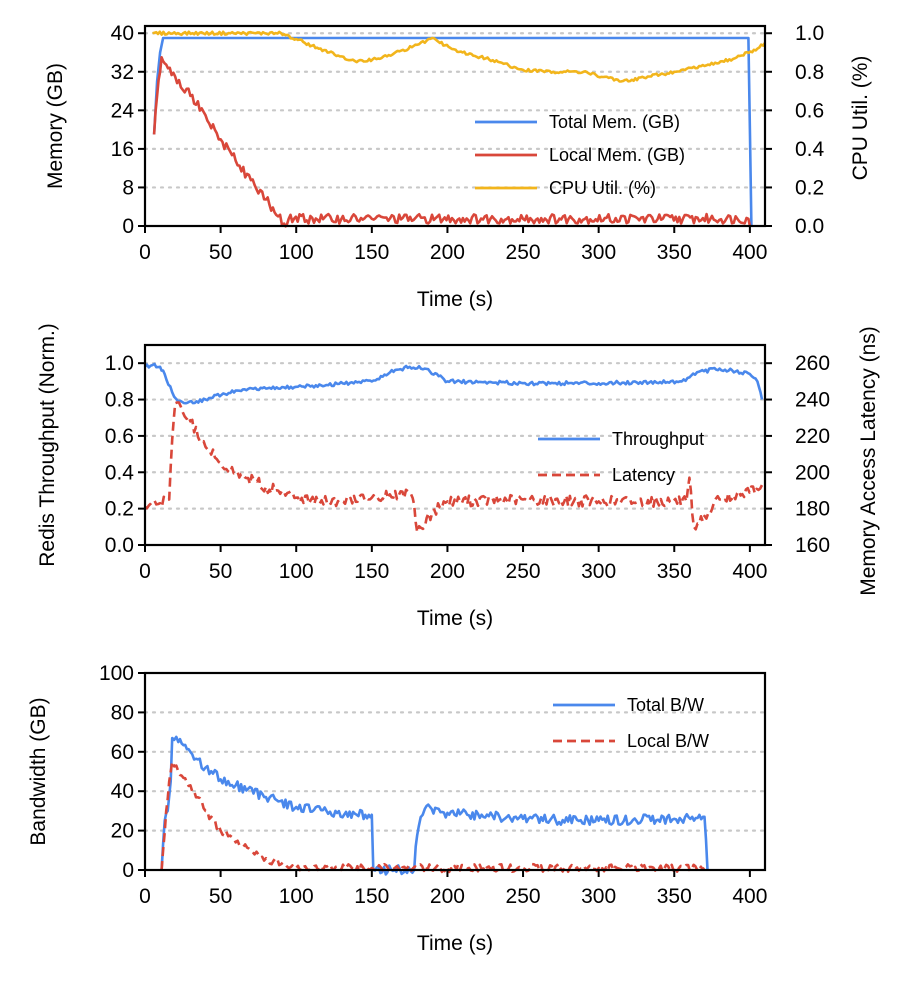 The image size is (913, 994). What do you see at coordinates (119, 363) in the screenshot?
I see `y-tick-label: 1.0` at bounding box center [119, 363].